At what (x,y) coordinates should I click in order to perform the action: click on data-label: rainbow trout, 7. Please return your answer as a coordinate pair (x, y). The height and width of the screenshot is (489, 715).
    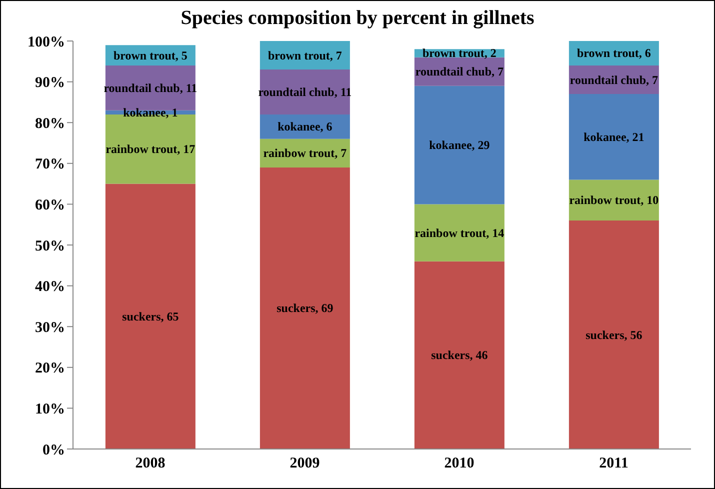
    Looking at the image, I should click on (305, 153).